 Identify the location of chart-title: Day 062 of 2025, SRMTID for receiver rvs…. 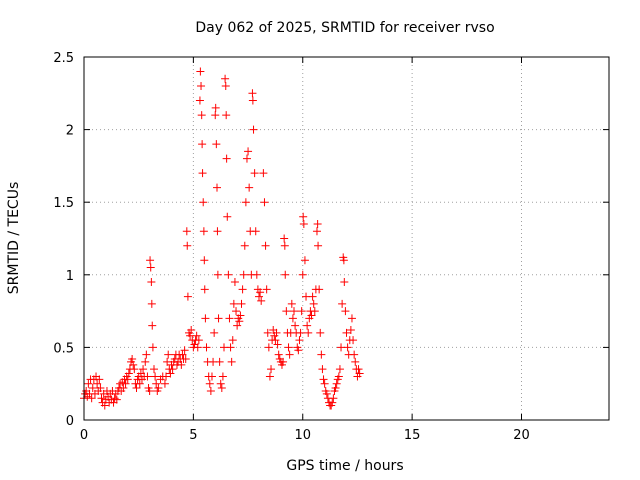
(344, 28).